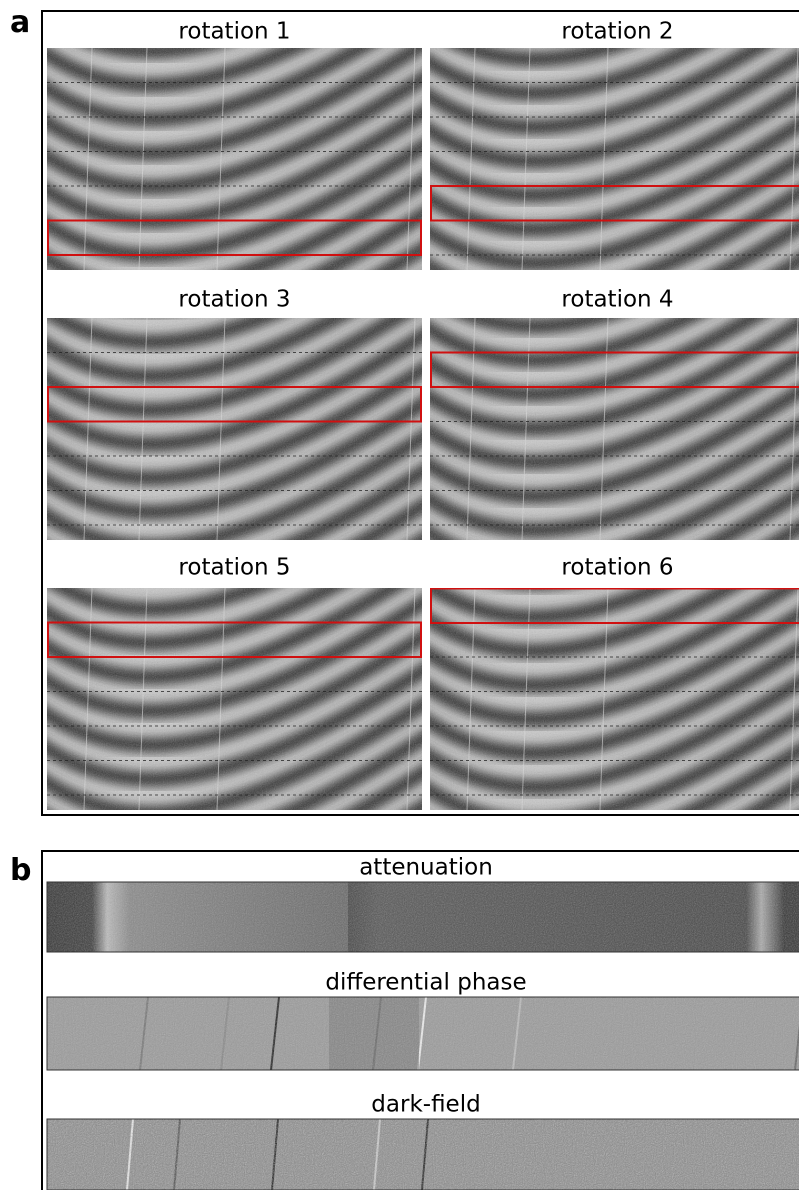 The height and width of the screenshot is (1190, 799). What do you see at coordinates (425, 1105) in the screenshot?
I see `row-title: dark-field` at bounding box center [425, 1105].